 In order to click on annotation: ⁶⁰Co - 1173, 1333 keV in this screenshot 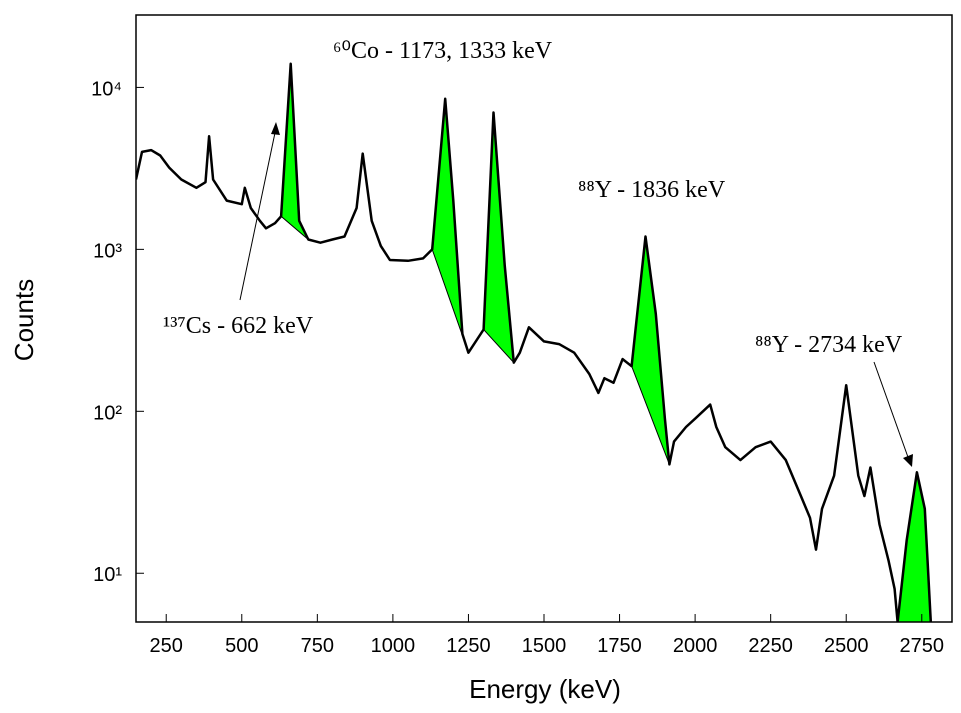, I will do `click(443, 51)`.